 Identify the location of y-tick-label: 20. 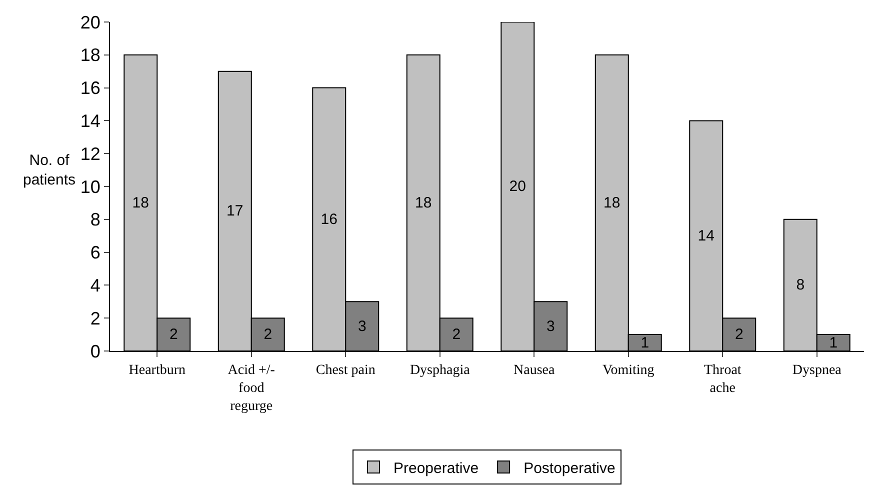
(90, 22).